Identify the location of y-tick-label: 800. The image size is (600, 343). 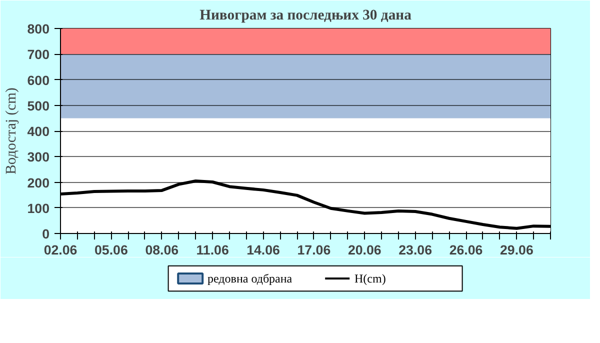
(38, 29).